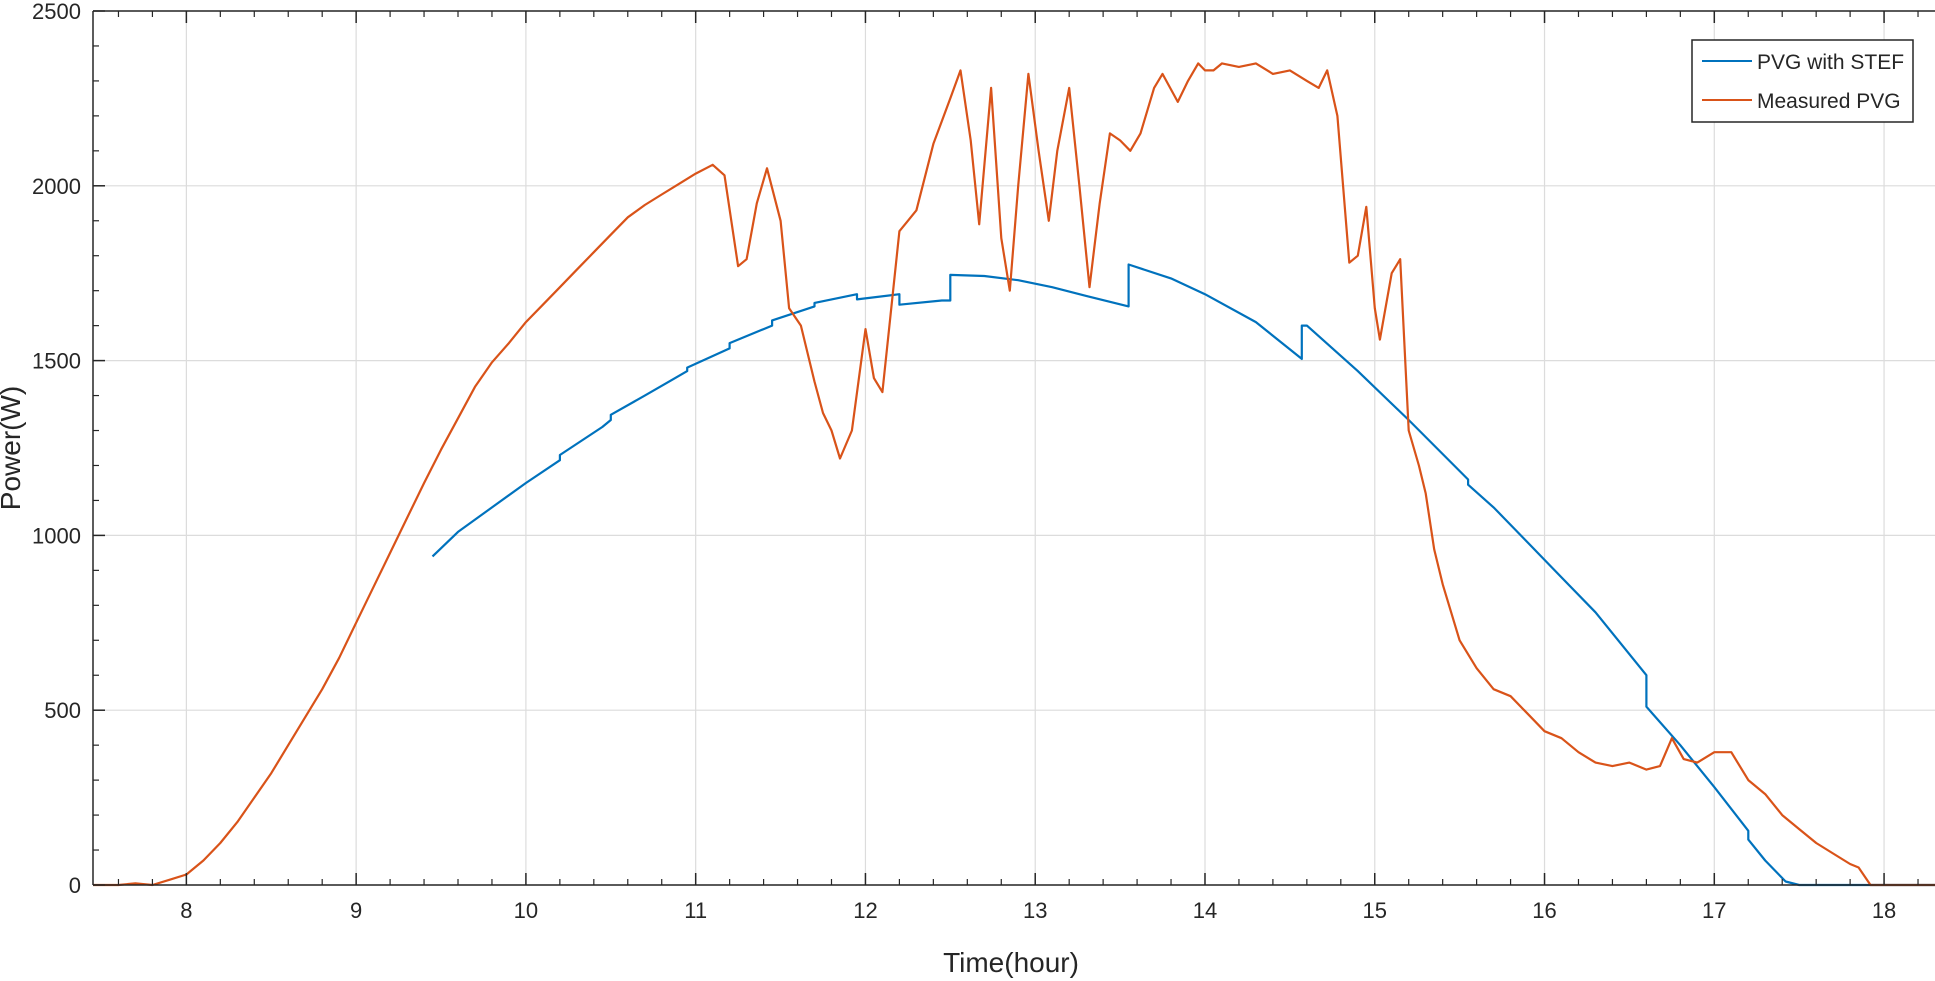 Image resolution: width=1935 pixels, height=981 pixels. I want to click on legend: PVG with STEF Measured PVG, so click(1802, 81).